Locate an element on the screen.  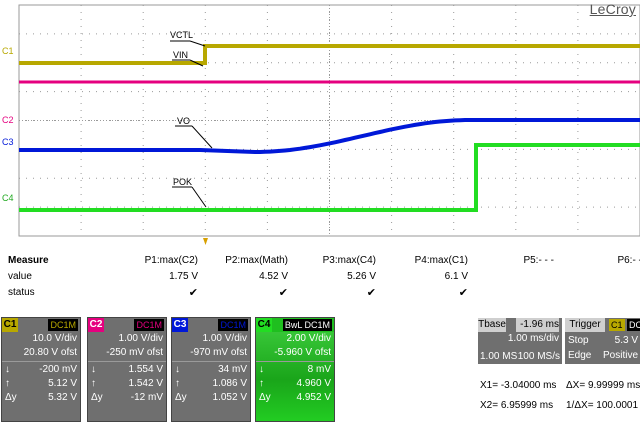
channel-cursor-down: ↓ -200 mV is located at coordinates (41, 370).